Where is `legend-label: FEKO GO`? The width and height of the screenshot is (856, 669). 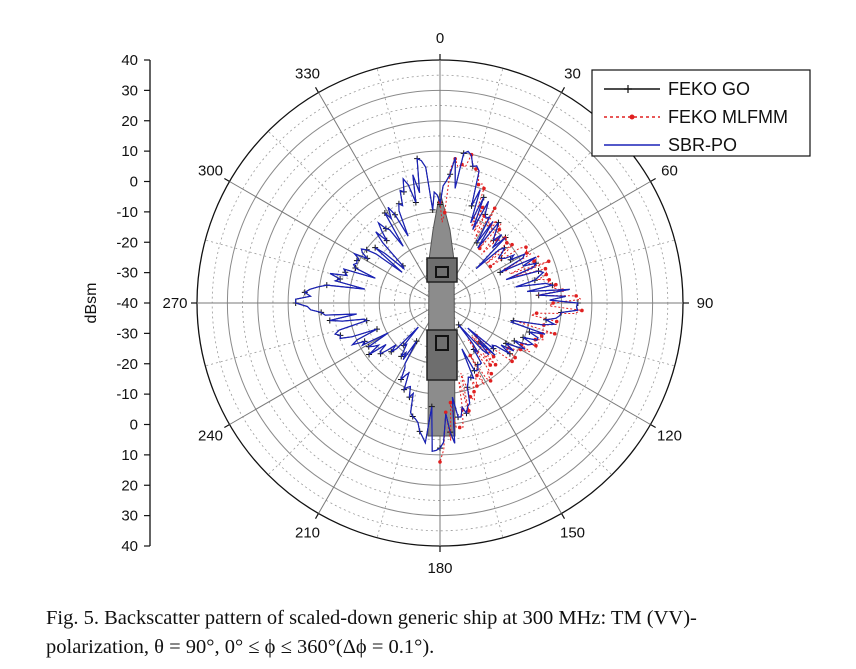 legend-label: FEKO GO is located at coordinates (709, 89).